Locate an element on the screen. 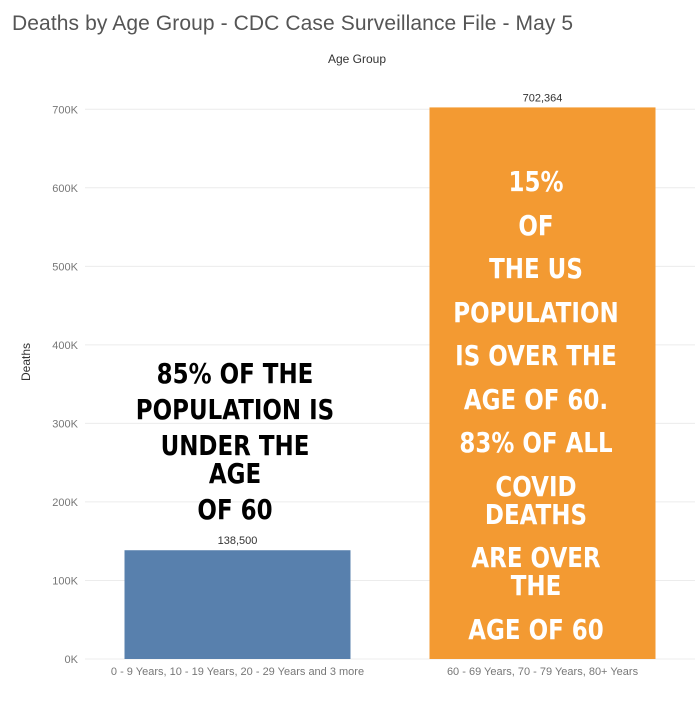 This screenshot has width=695, height=708. x-axis-title: Age Group is located at coordinates (357, 59).